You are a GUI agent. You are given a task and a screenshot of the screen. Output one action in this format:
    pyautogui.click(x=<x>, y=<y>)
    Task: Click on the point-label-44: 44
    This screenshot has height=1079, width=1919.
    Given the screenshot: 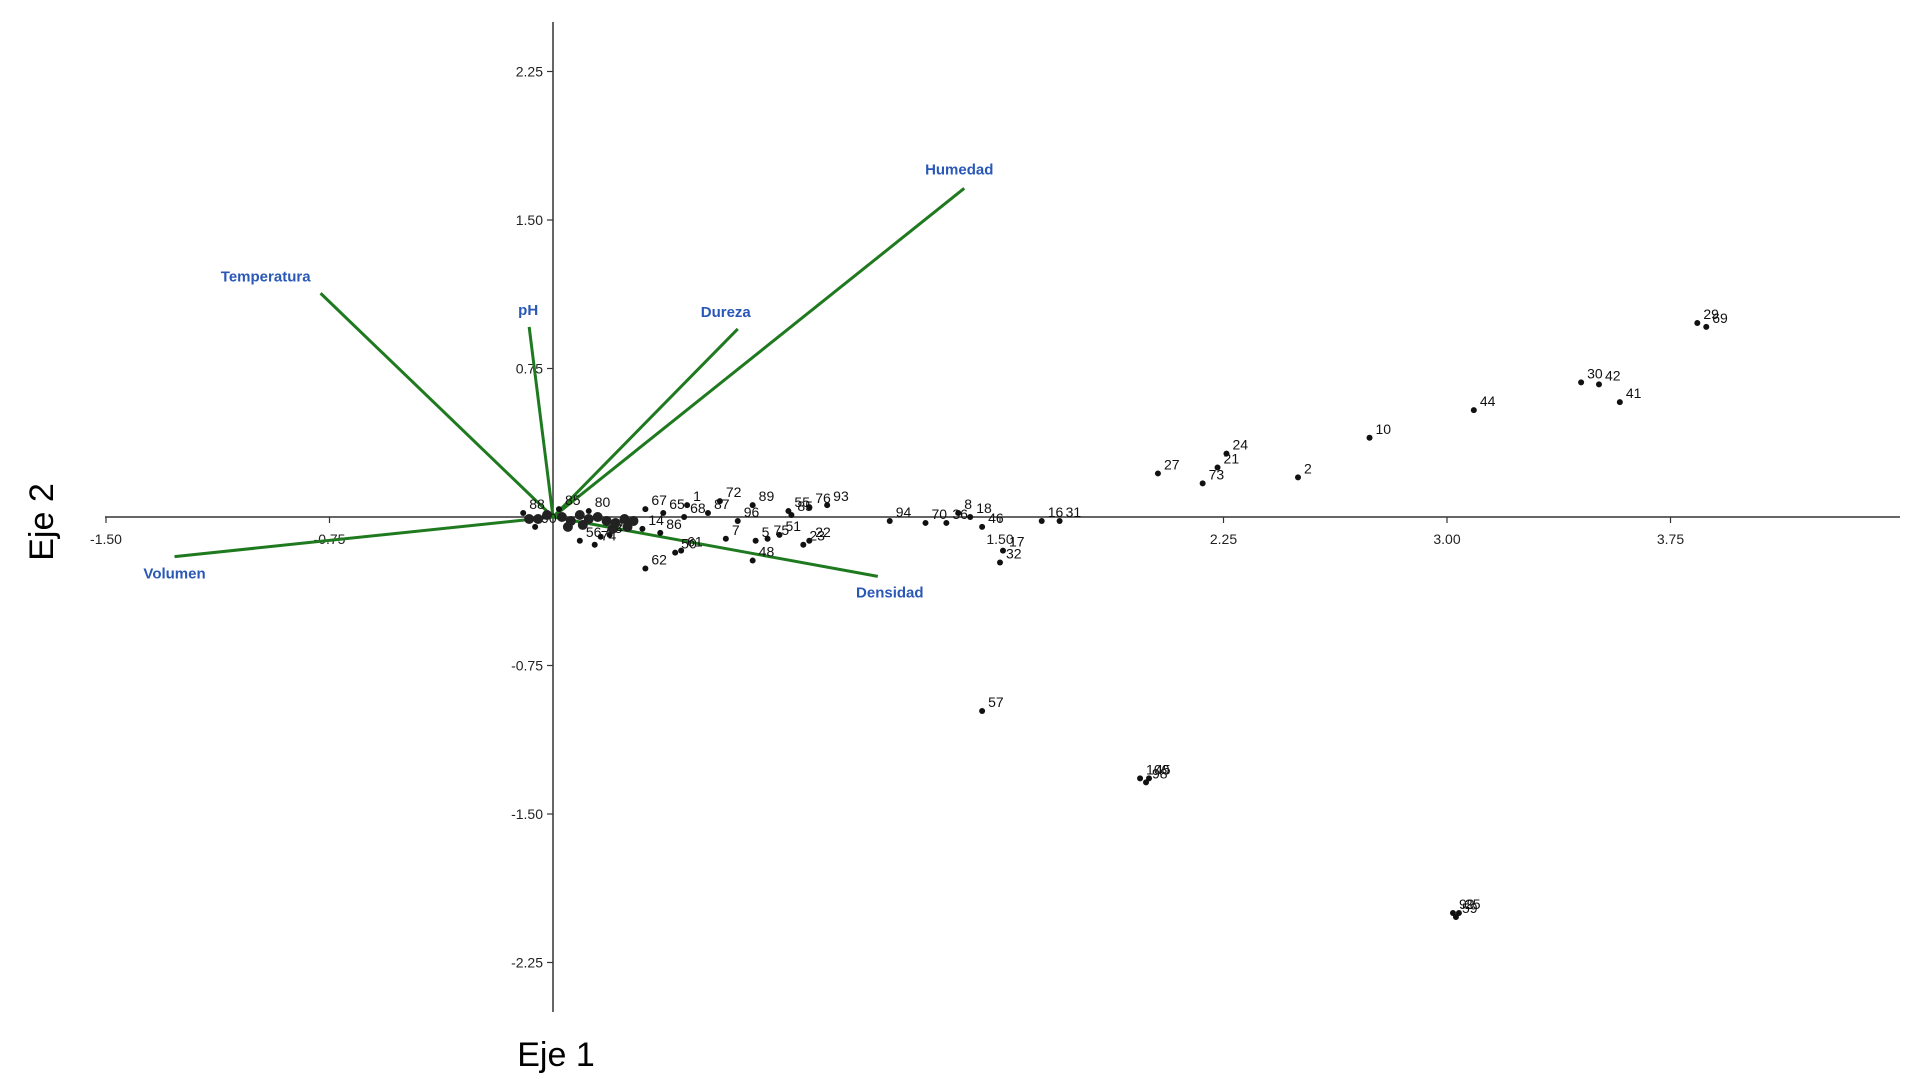 What is the action you would take?
    pyautogui.click(x=1488, y=401)
    